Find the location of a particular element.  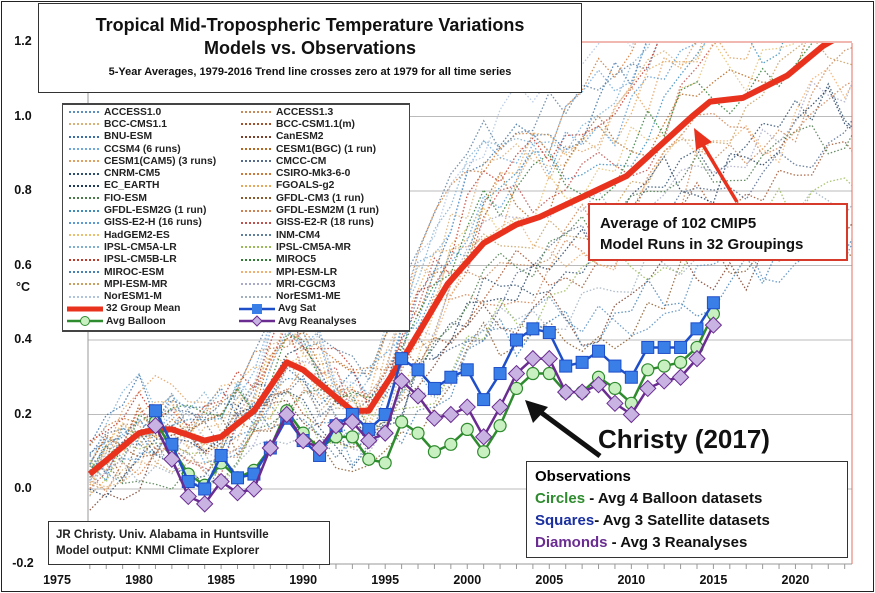

legend-item: ACCESS1.3 is located at coordinates (309, 112).